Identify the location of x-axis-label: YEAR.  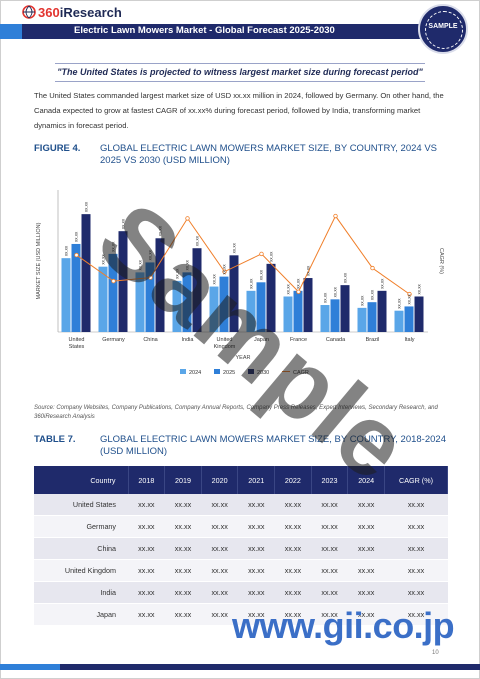
(243, 358).